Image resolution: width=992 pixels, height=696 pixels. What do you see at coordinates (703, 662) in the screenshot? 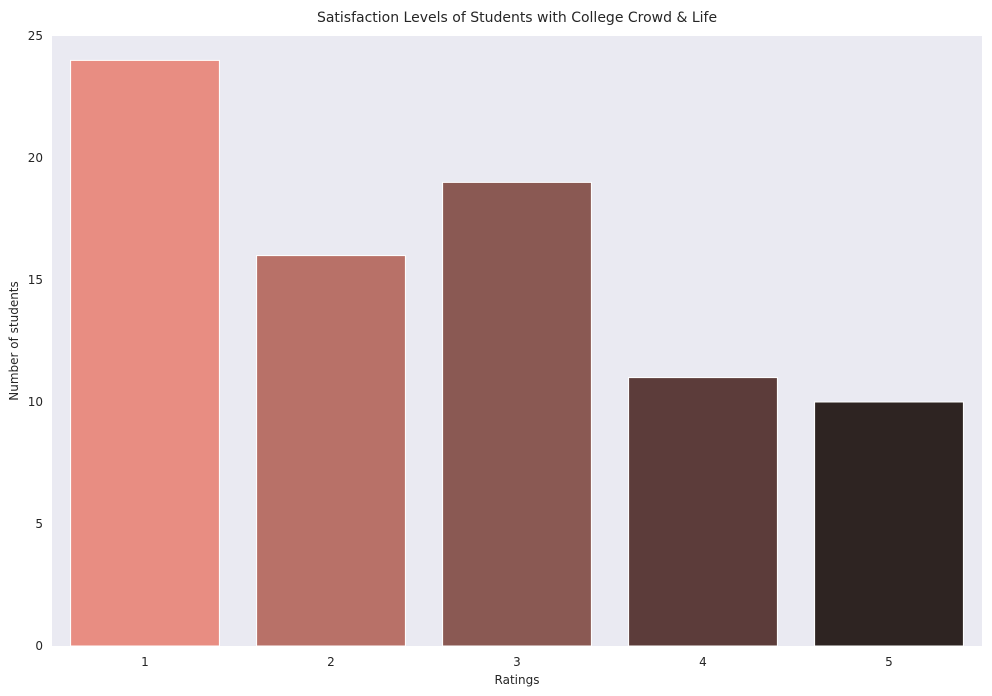
I see `x-tick-label: 4` at bounding box center [703, 662].